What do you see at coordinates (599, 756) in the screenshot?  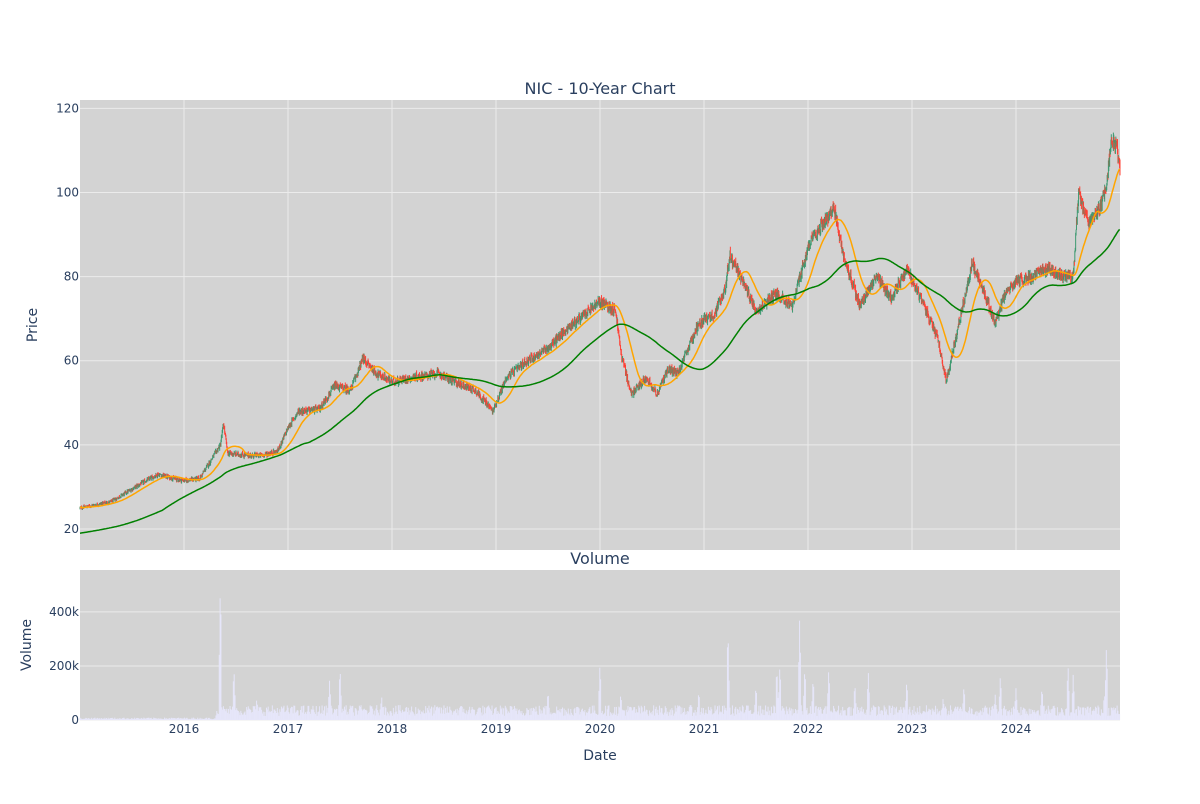 I see `x-axis-label: Date` at bounding box center [599, 756].